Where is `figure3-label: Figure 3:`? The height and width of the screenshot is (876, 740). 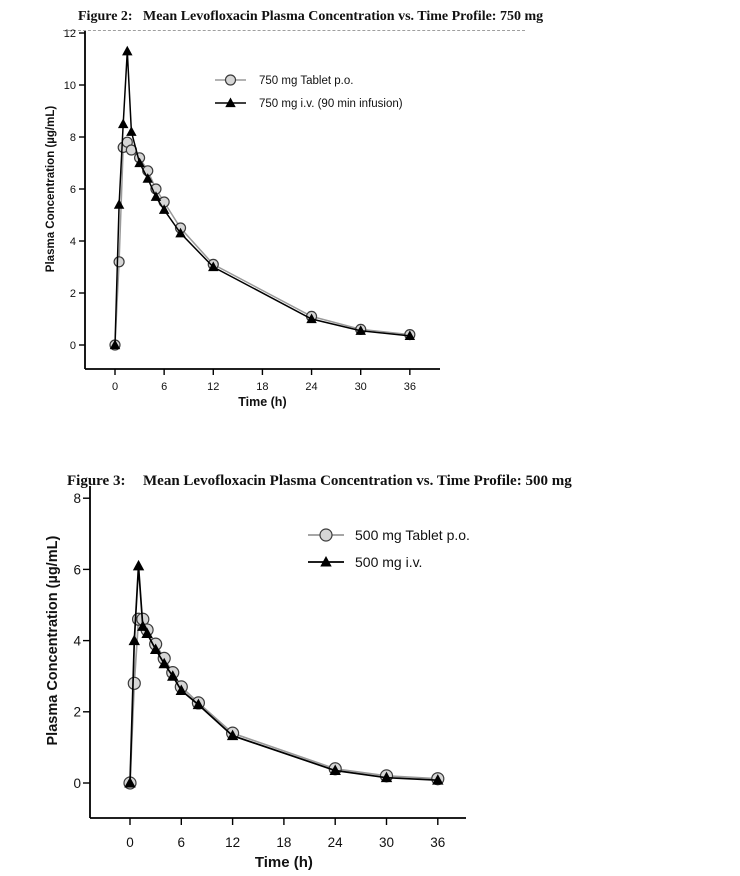
figure3-label: Figure 3: is located at coordinates (96, 481).